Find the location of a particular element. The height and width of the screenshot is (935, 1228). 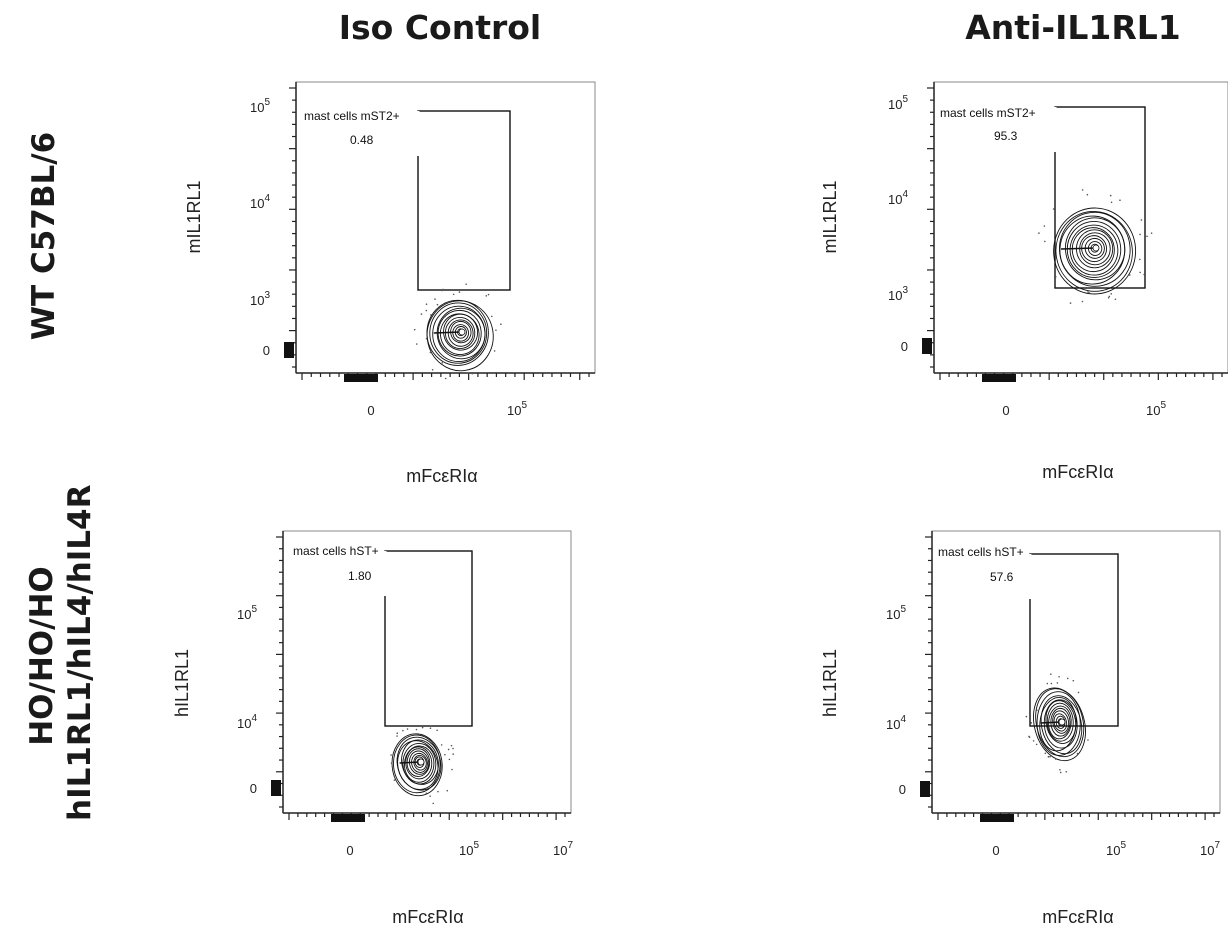

x-tick-label: 10⁷ is located at coordinates (563, 849).